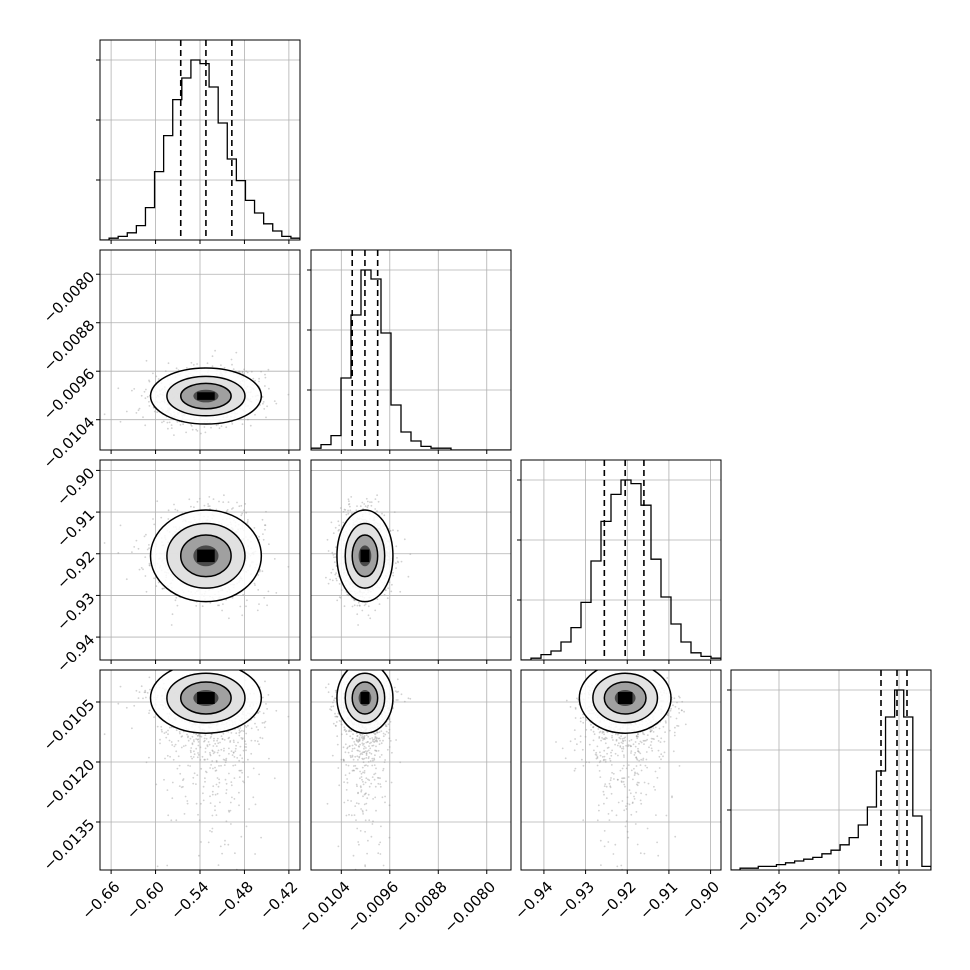 The image size is (970, 970). Describe the element at coordinates (200, 149) in the screenshot. I see `histogram-step` at that location.